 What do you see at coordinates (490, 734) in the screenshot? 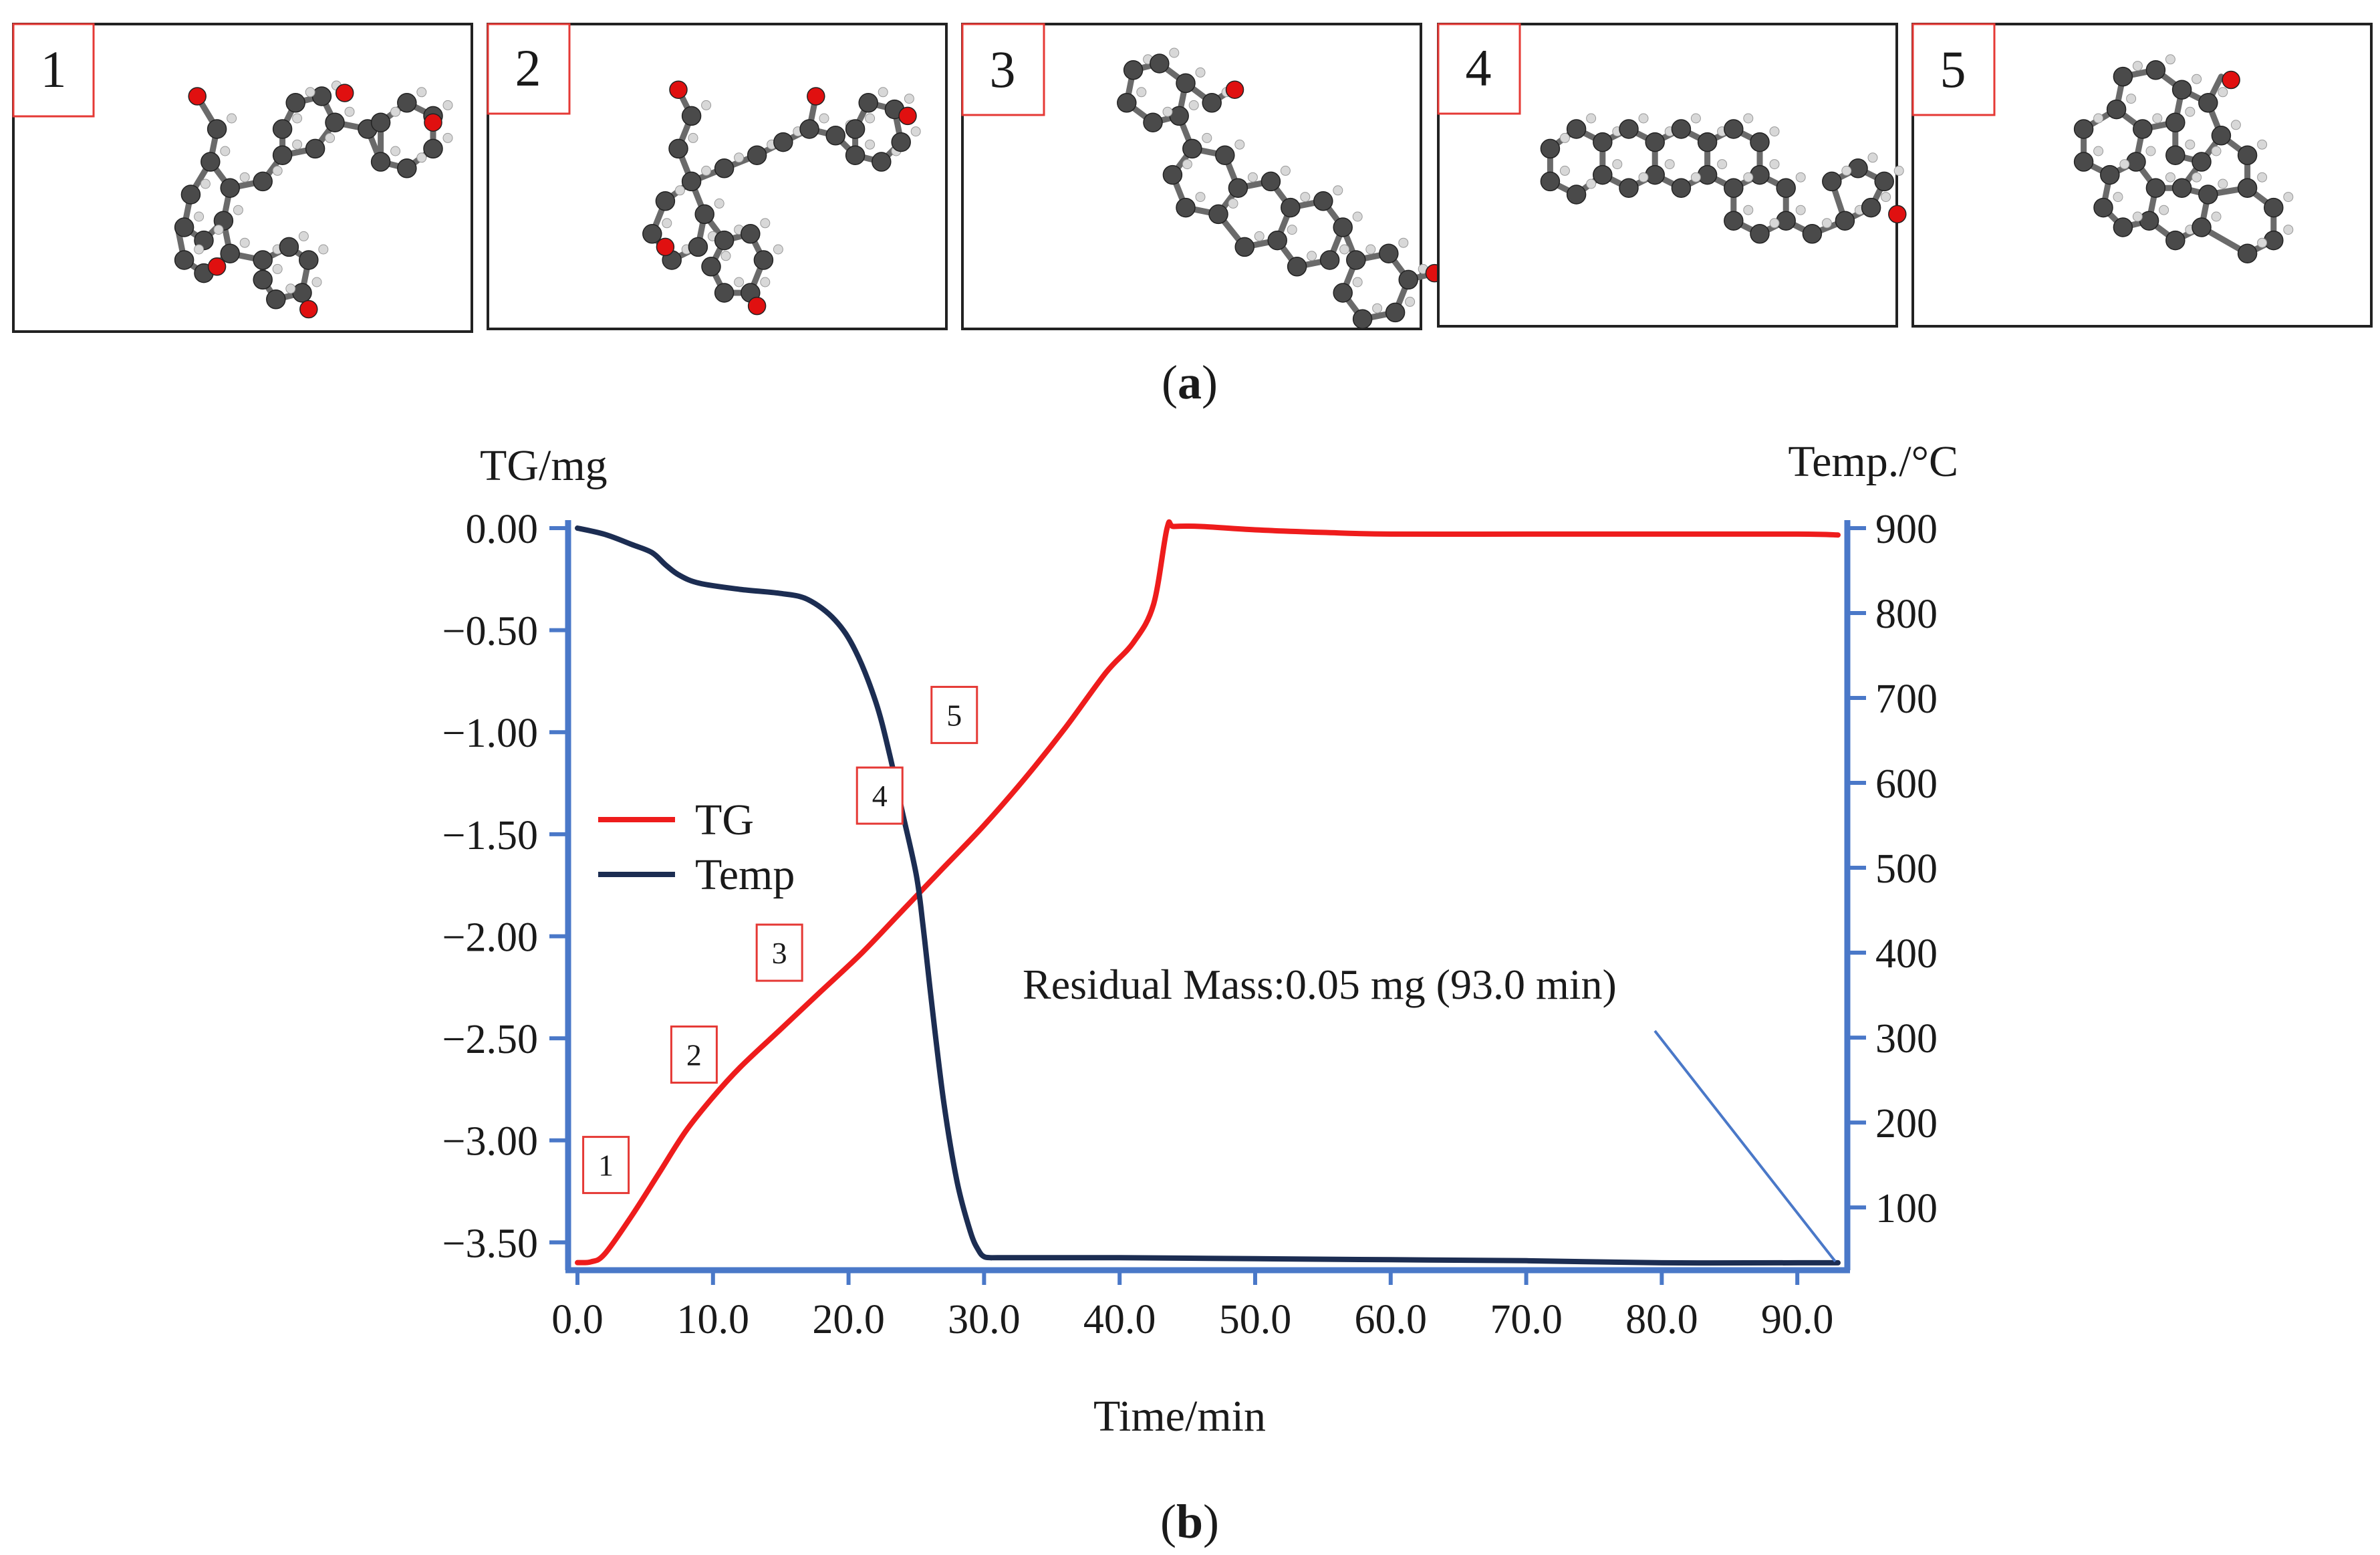
I see `y-left-tick-label: −1.00` at bounding box center [490, 734].